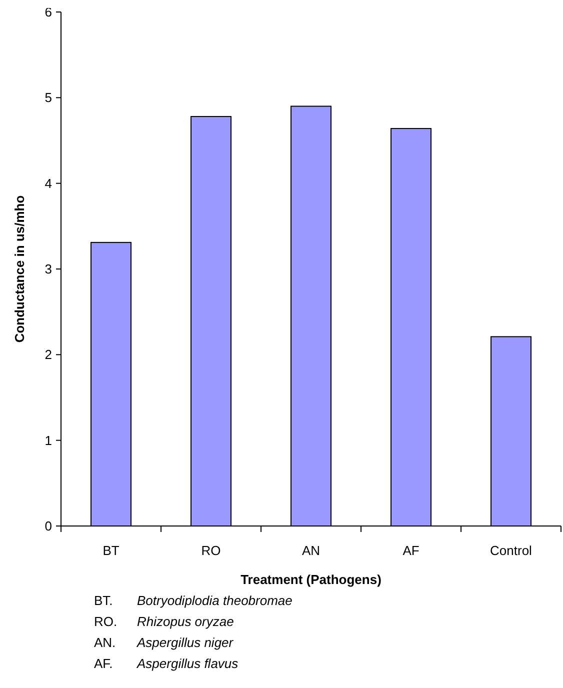  What do you see at coordinates (48, 98) in the screenshot?
I see `y-tick-label: 5` at bounding box center [48, 98].